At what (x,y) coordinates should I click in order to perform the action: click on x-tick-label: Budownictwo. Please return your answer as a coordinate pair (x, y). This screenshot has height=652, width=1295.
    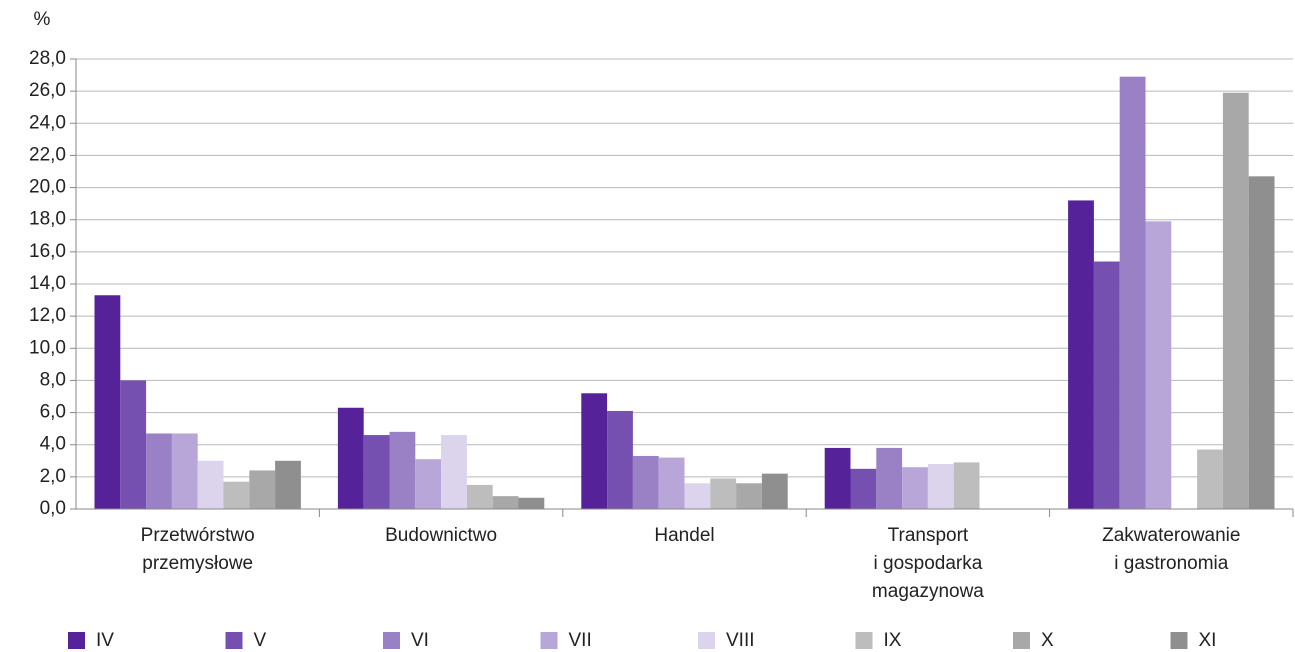
    Looking at the image, I should click on (441, 535).